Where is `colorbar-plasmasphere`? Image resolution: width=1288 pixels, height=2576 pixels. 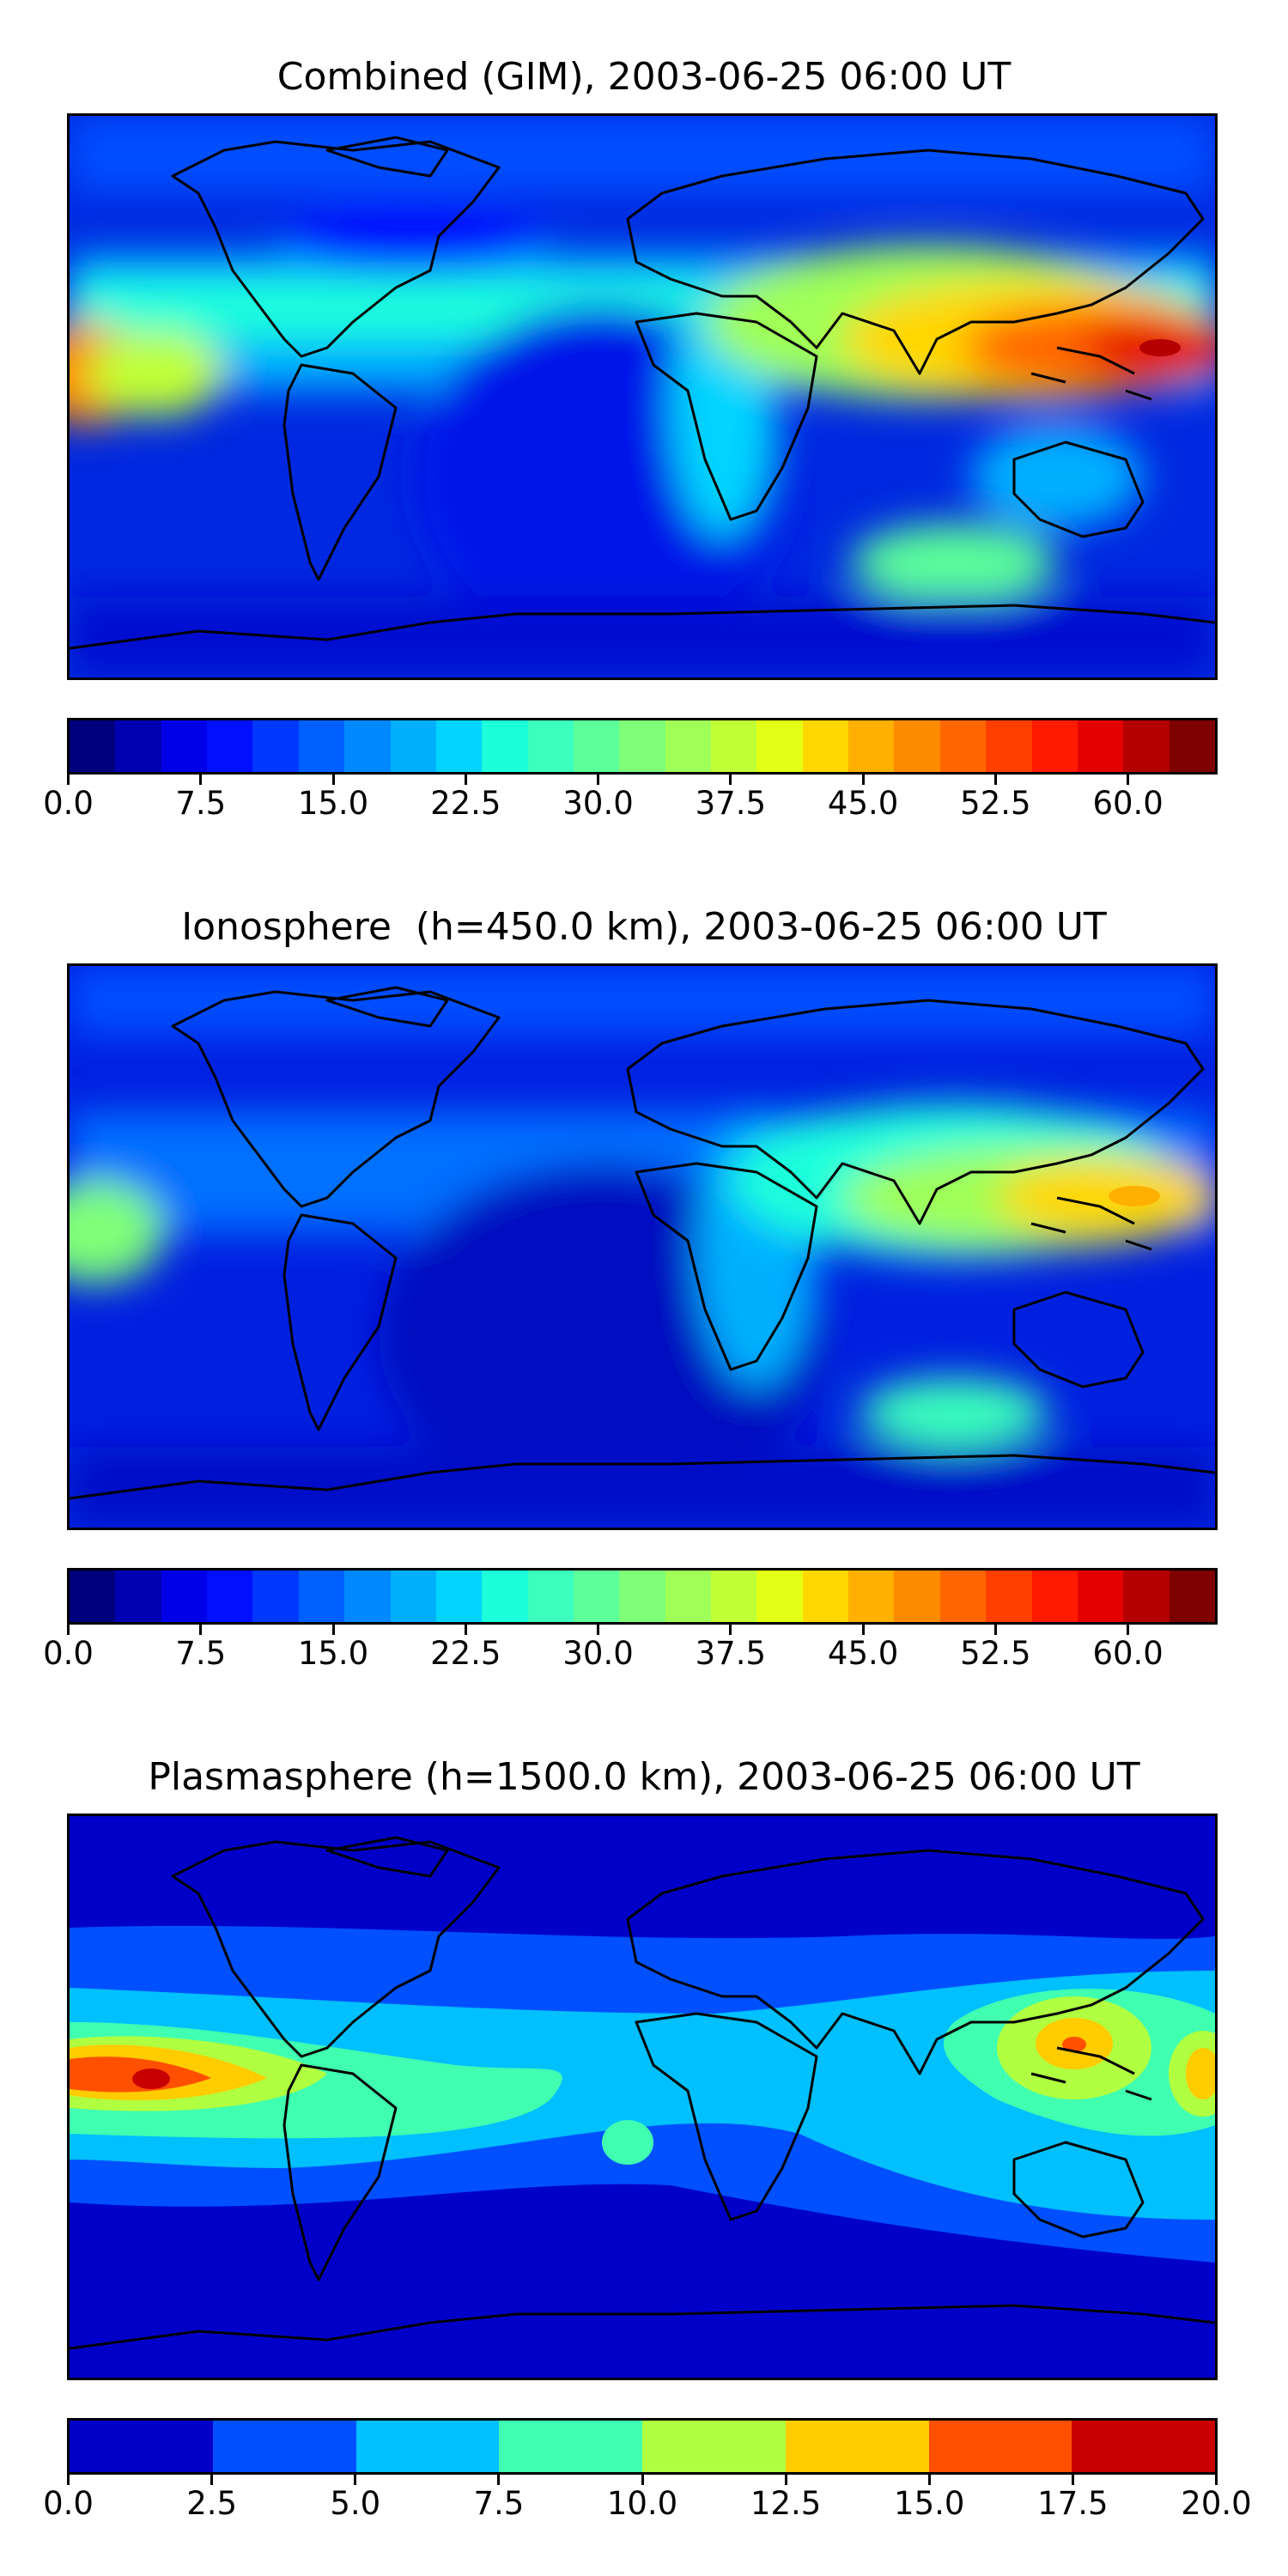 colorbar-plasmasphere is located at coordinates (642, 2446).